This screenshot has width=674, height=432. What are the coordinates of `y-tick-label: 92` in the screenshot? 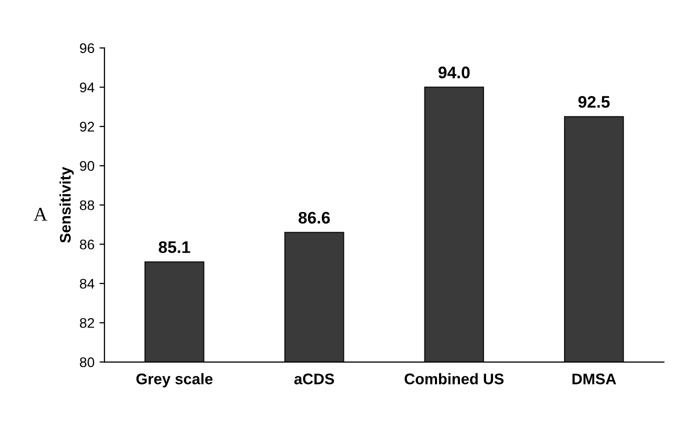 It's located at (87, 127).